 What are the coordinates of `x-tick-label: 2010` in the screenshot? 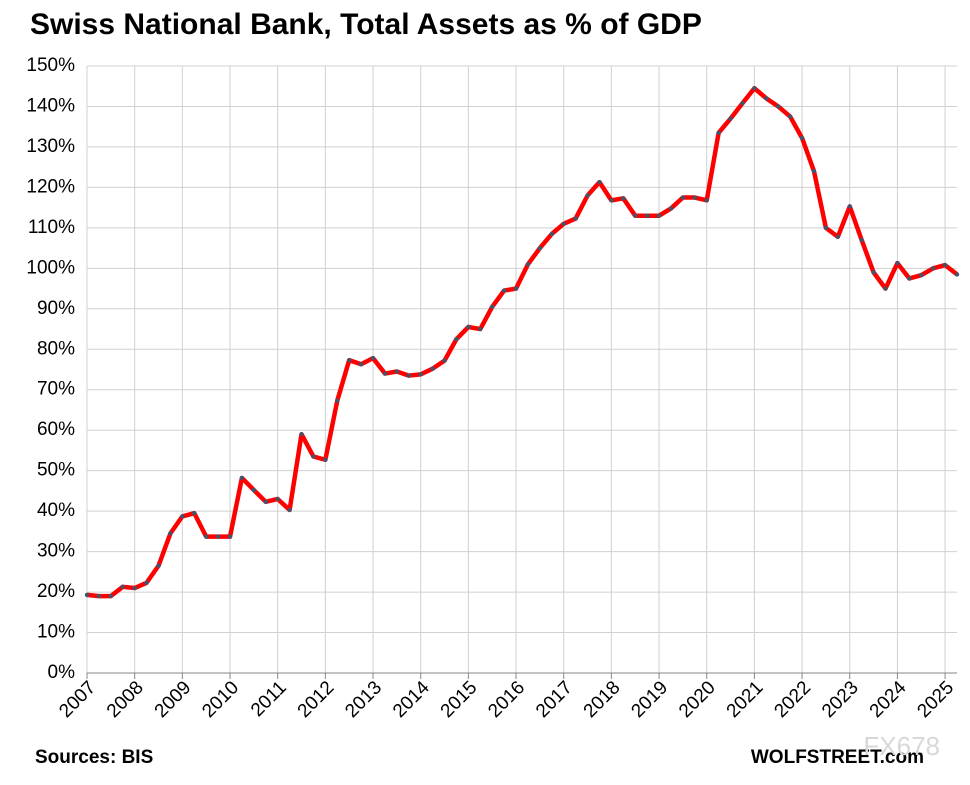 It's located at (220, 699).